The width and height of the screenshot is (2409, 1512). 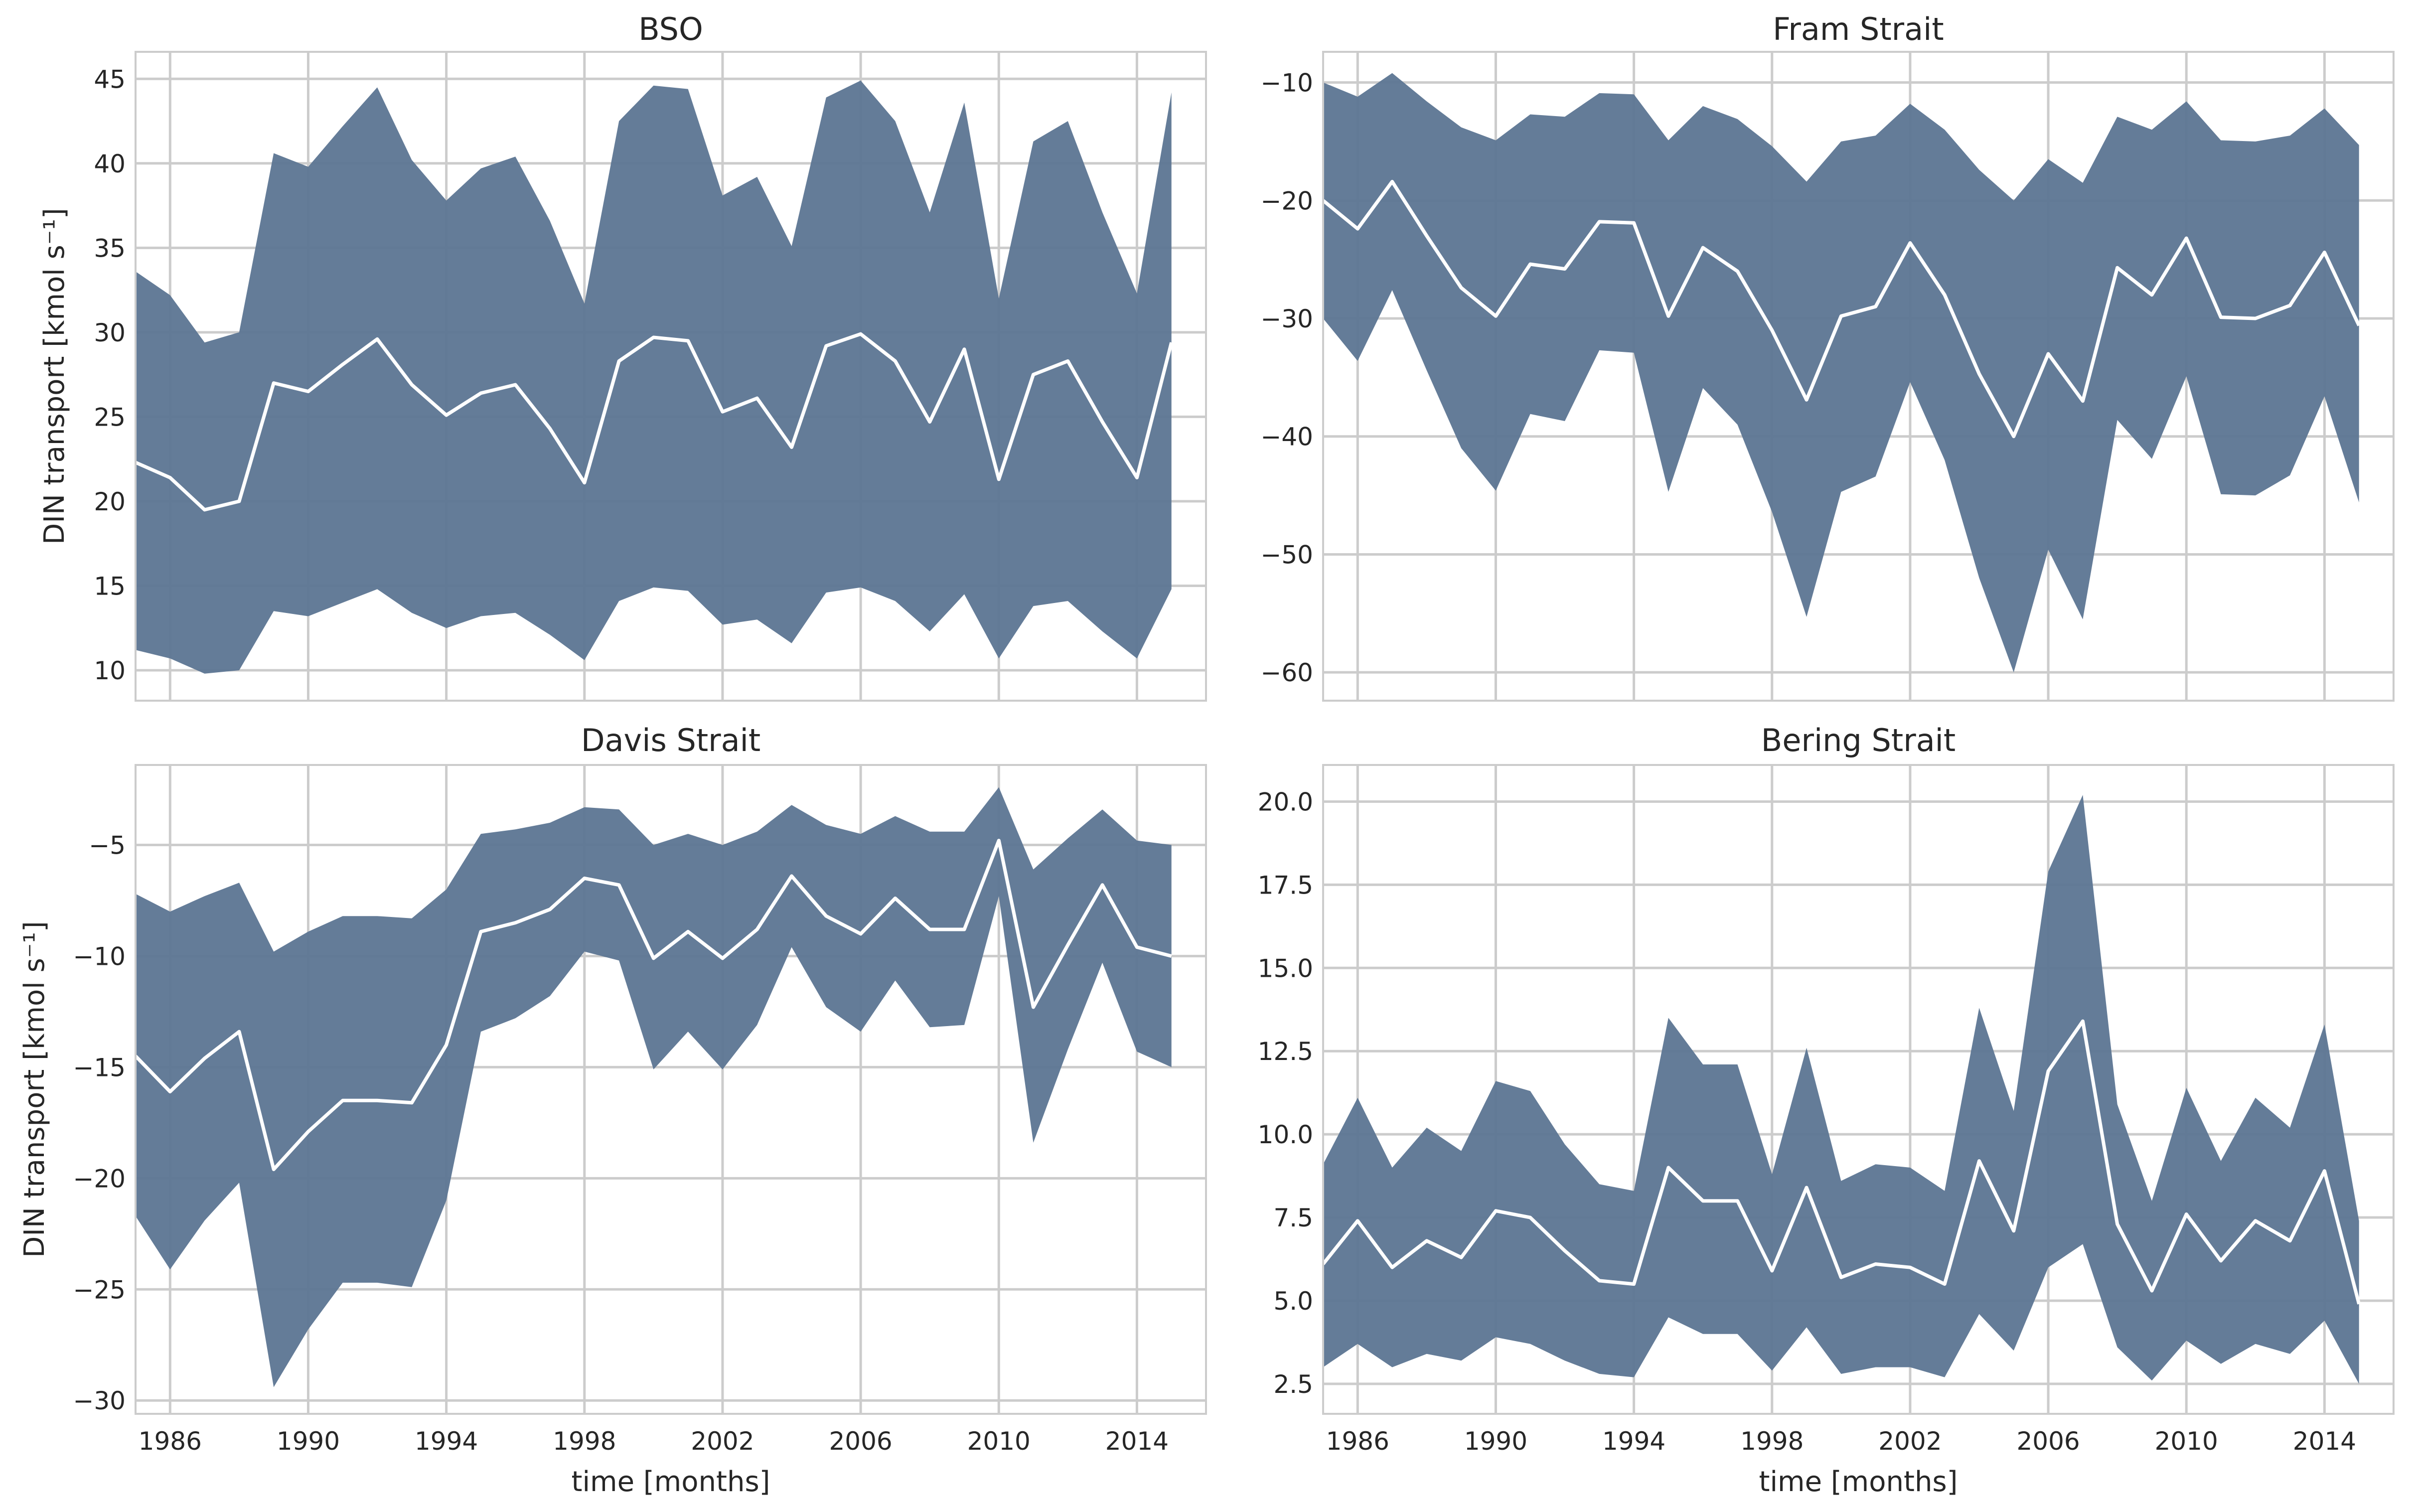 I want to click on panel-bering-strait-ytick-label: 17.5, so click(x=1285, y=885).